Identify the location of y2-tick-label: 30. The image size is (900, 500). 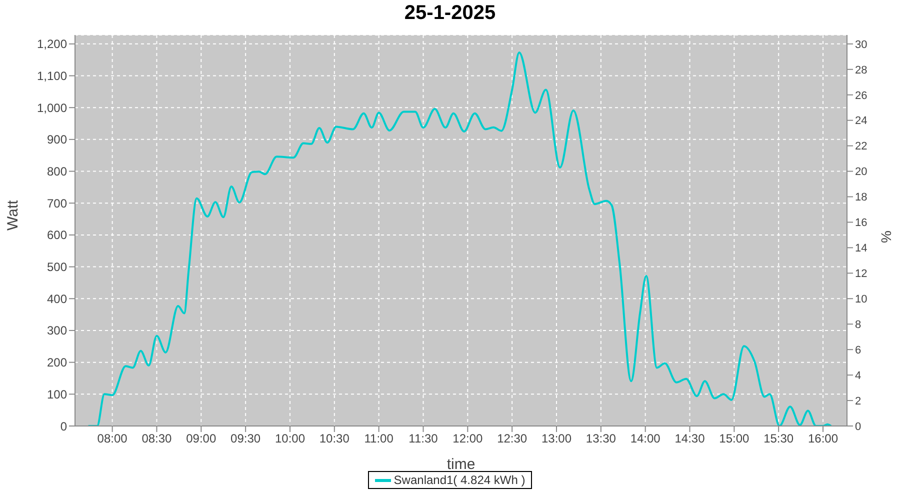
(861, 44).